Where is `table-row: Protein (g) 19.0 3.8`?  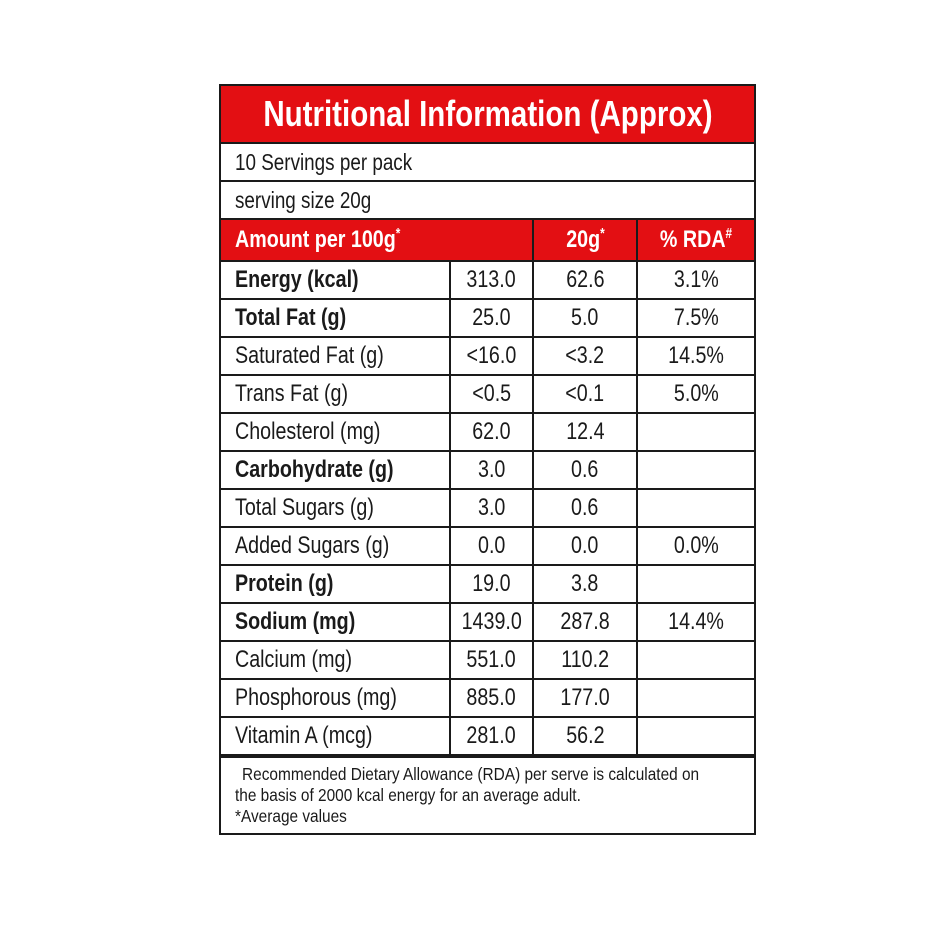 table-row: Protein (g) 19.0 3.8 is located at coordinates (487, 584).